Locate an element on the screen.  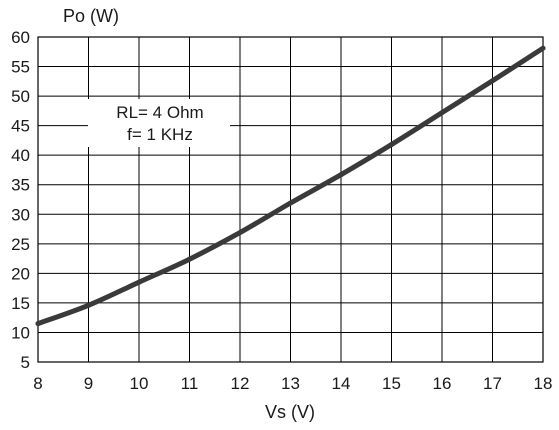
x-tick-label: 8 is located at coordinates (37, 383).